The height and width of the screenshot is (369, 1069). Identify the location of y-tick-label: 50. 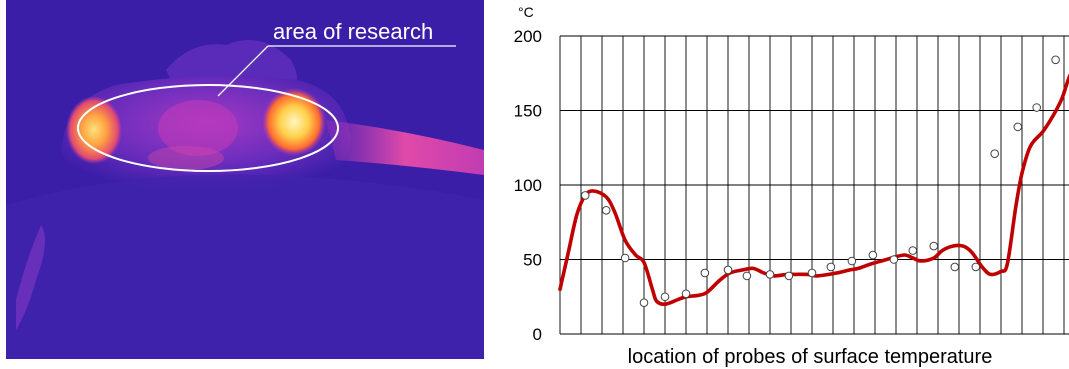
(532, 260).